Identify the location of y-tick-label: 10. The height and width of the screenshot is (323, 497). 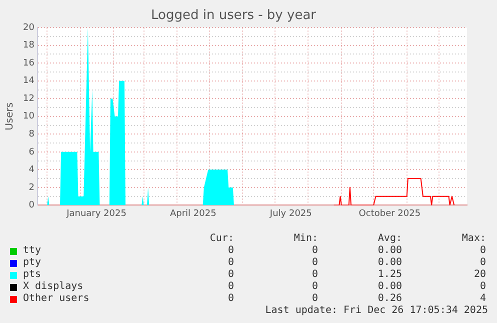
(29, 117).